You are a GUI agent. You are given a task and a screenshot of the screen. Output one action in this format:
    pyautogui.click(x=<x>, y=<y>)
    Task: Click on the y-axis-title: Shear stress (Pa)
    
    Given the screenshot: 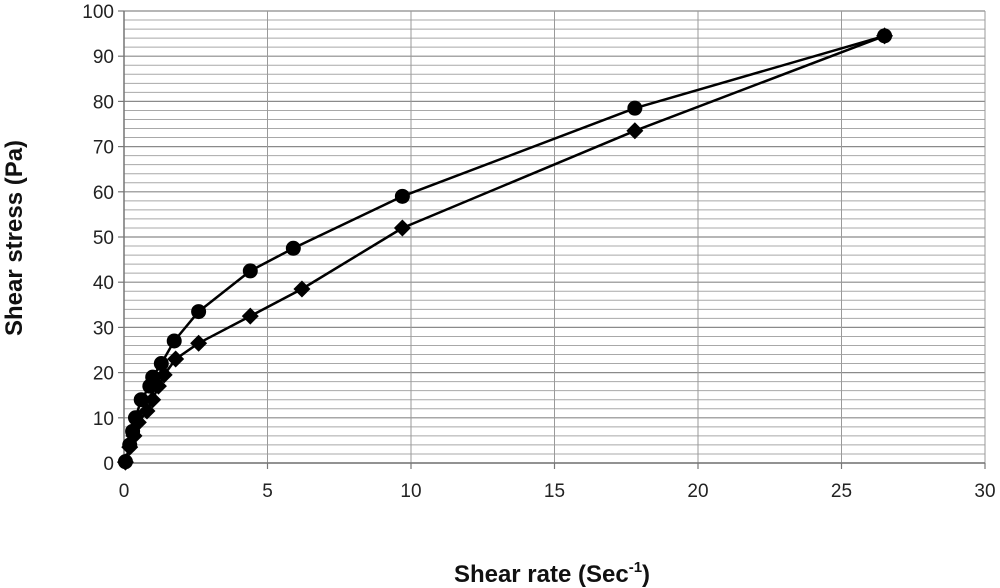 What is the action you would take?
    pyautogui.click(x=14, y=238)
    